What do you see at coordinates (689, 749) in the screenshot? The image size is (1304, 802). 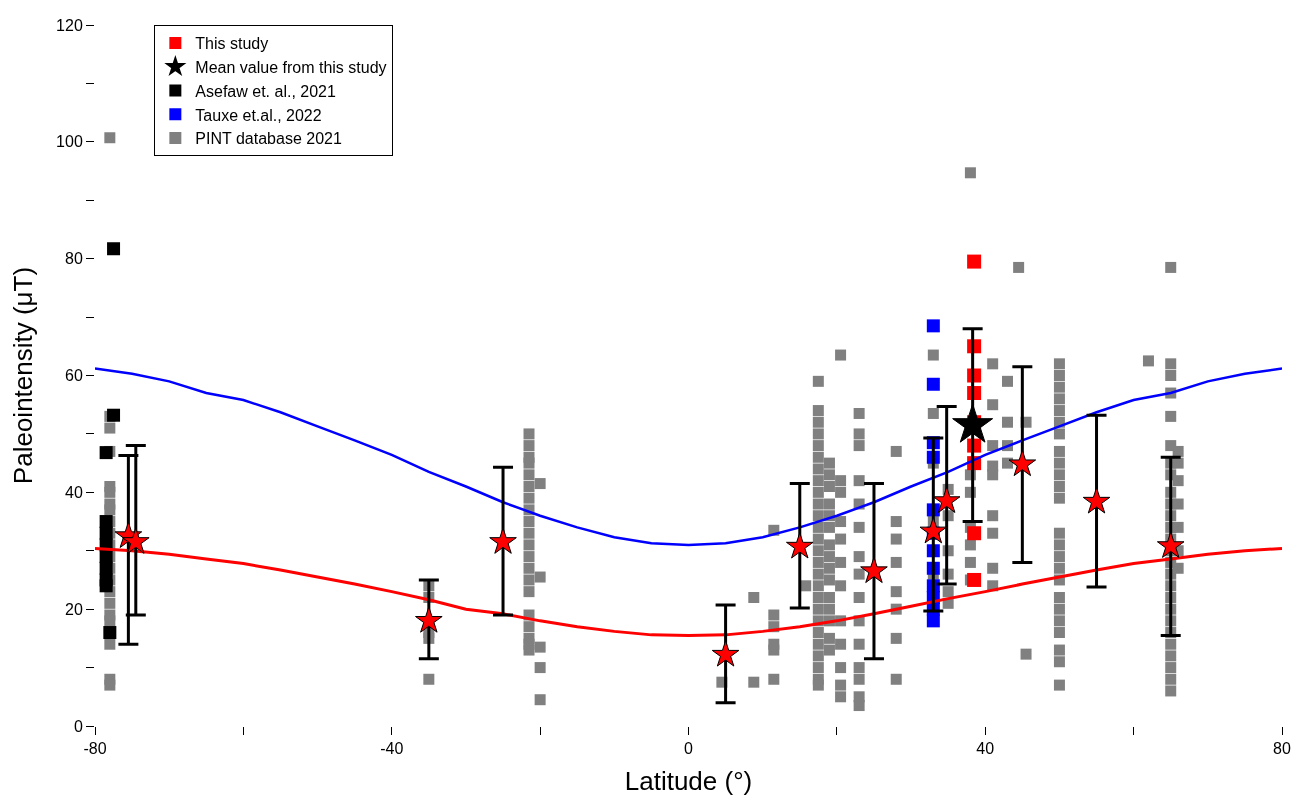 I see `x-tick-label: 0` at bounding box center [689, 749].